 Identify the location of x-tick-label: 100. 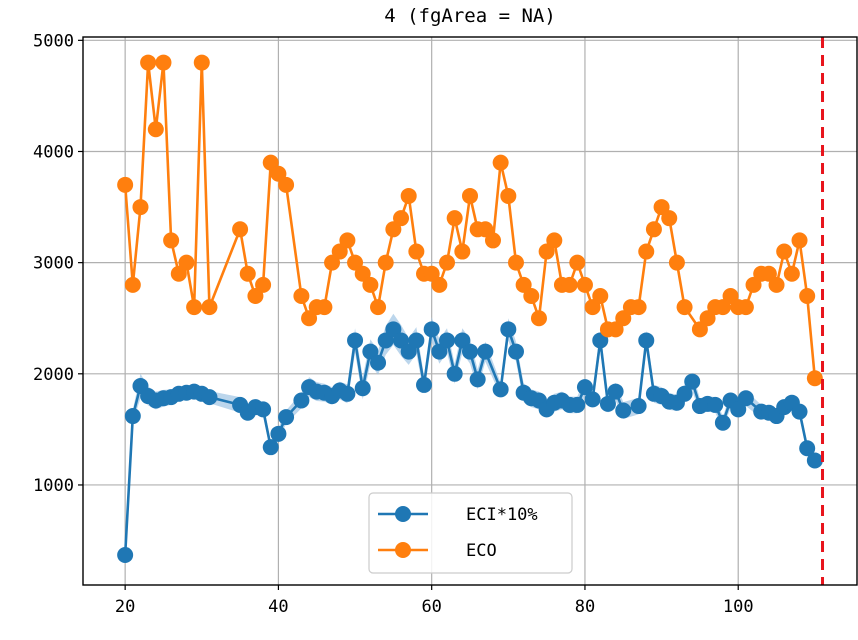
(738, 607).